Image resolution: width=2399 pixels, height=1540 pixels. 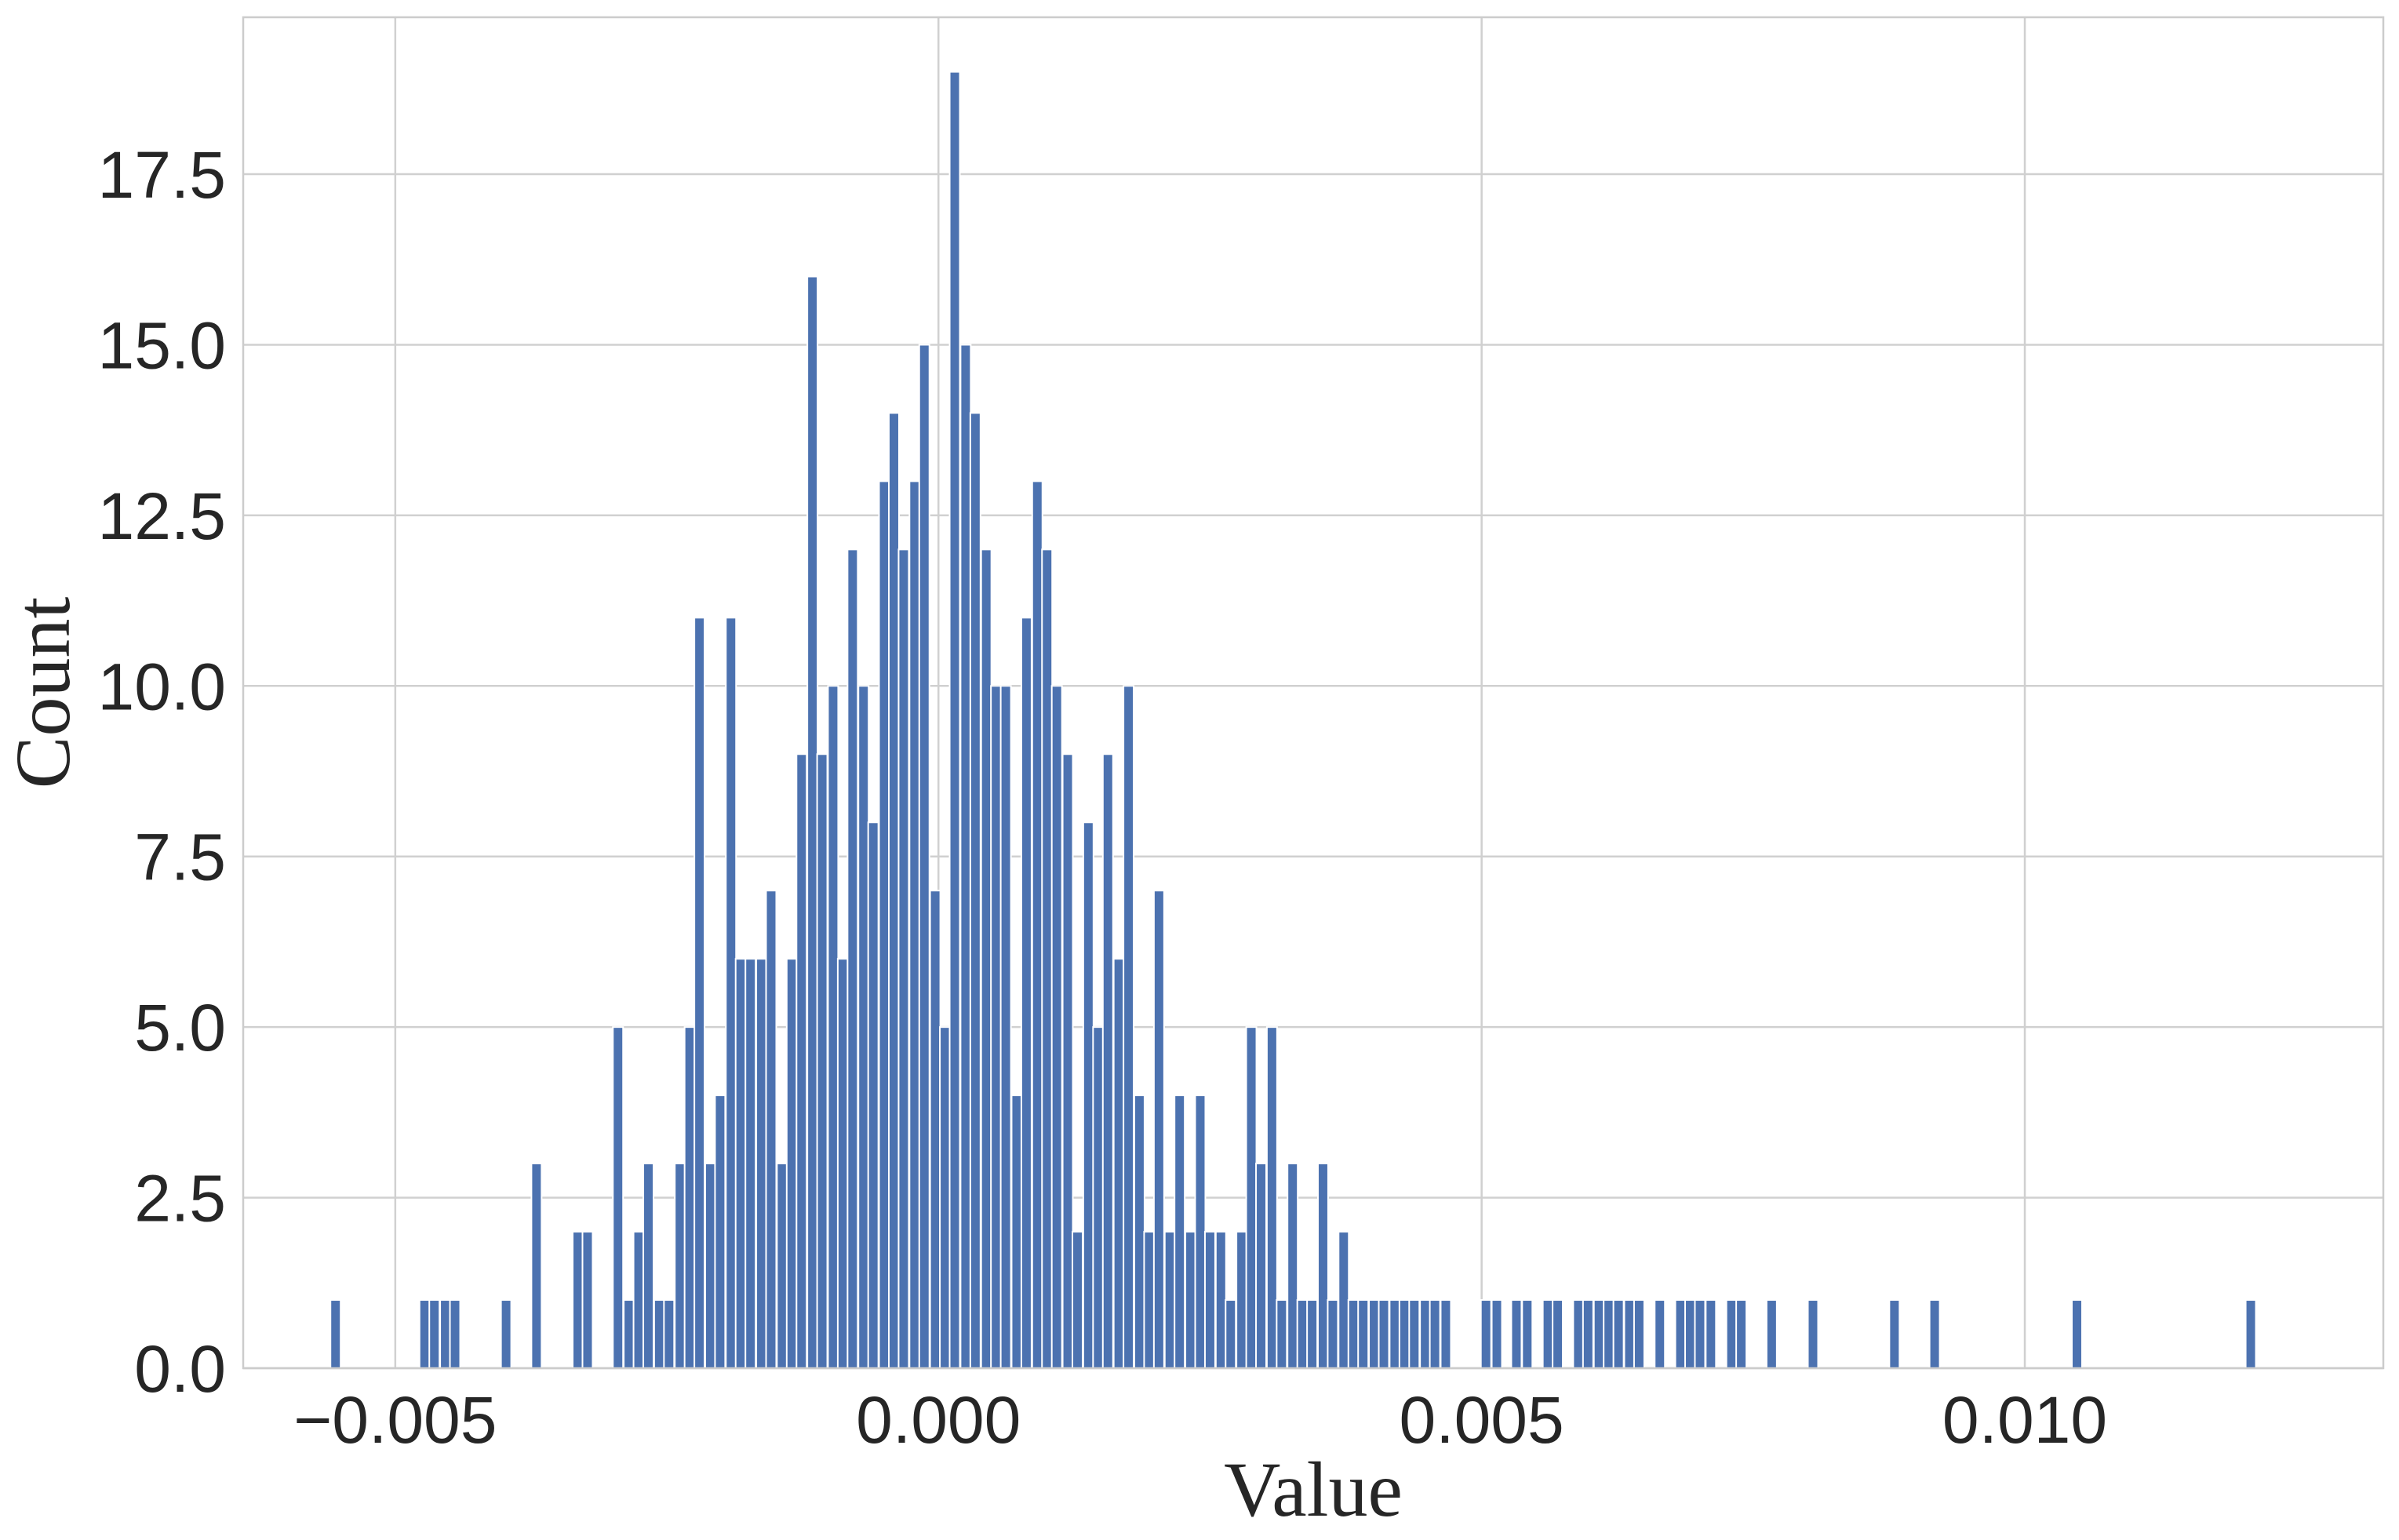 What do you see at coordinates (180, 857) in the screenshot?
I see `y-tick-label: 7.5` at bounding box center [180, 857].